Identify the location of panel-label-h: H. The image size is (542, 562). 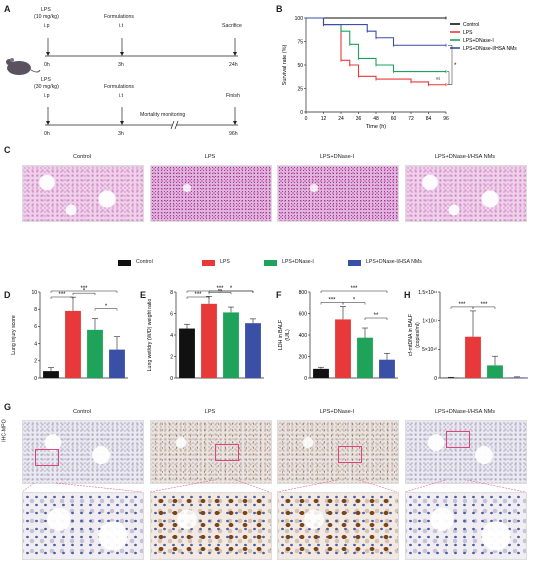
(407, 295).